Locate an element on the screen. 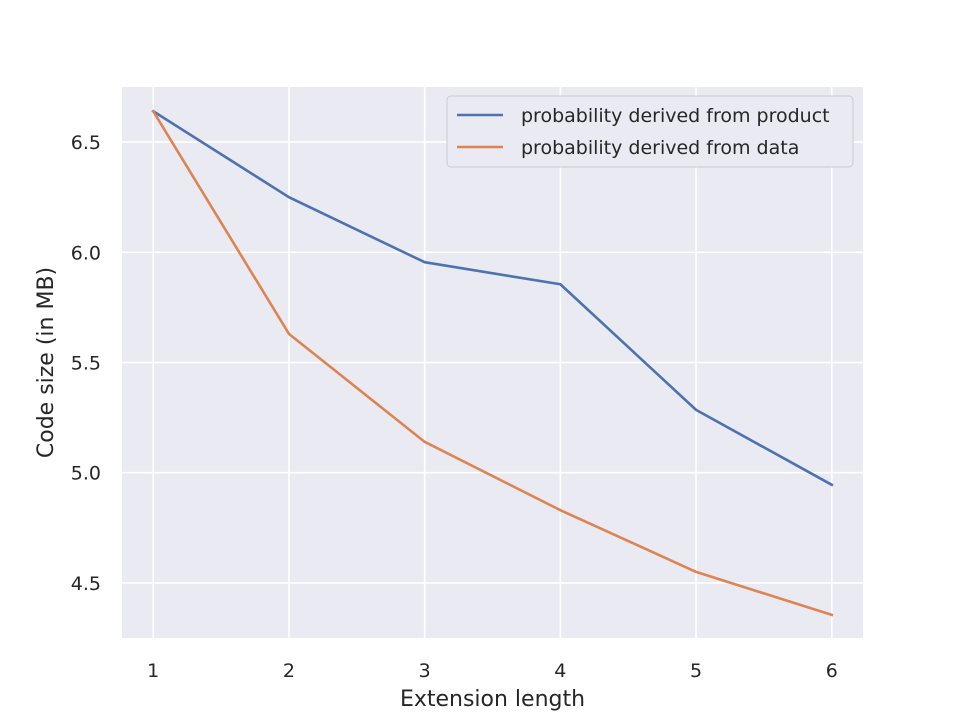  y-tick-labels: 4.5 5.0 5.5 6.0 6.5 is located at coordinates (86, 363).